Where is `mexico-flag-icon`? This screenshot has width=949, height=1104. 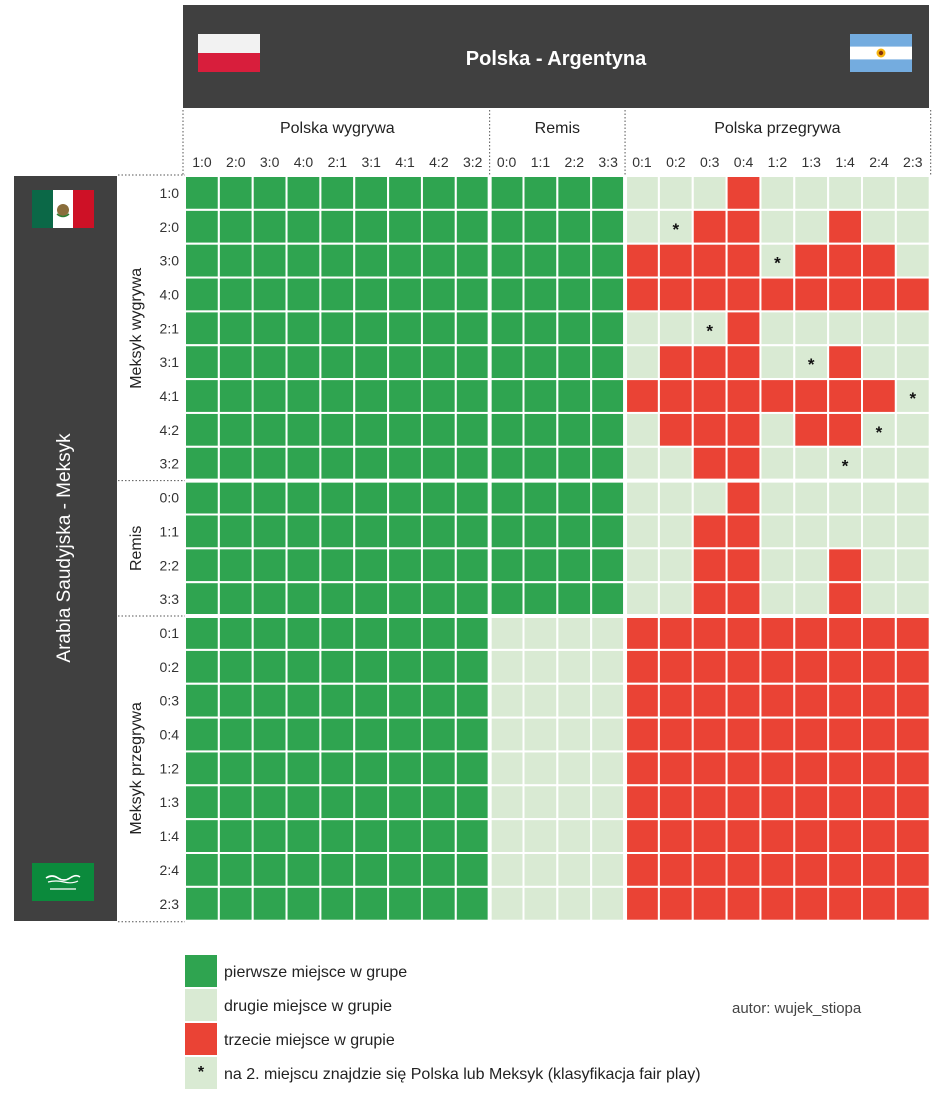
mexico-flag-icon is located at coordinates (63, 209).